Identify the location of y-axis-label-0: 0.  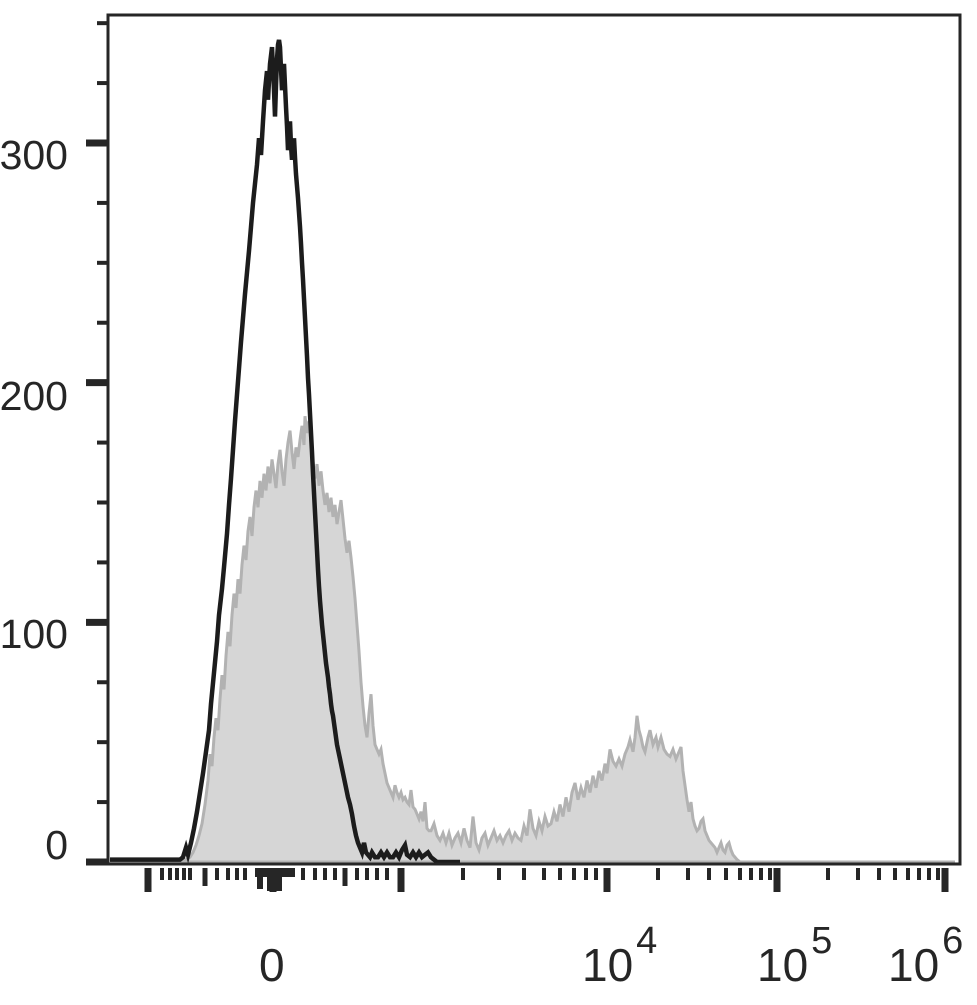
(56, 845).